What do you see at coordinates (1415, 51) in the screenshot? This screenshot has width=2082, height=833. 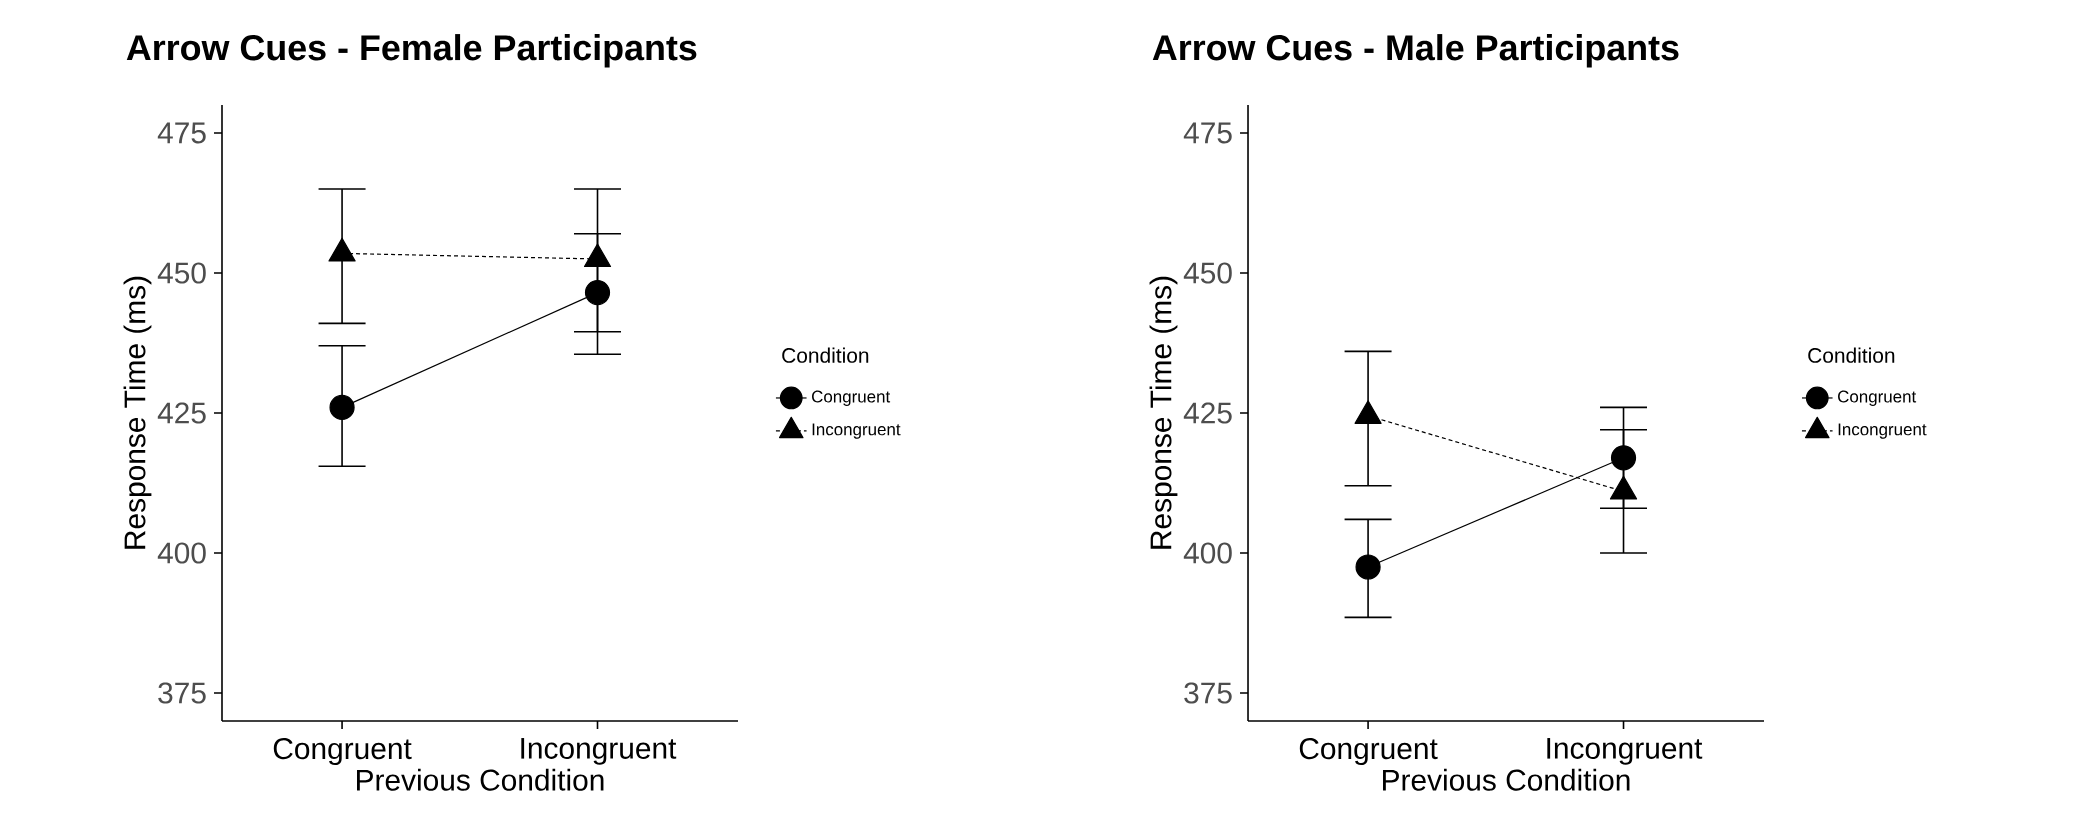 I see `chart-title: Arrow Cues - Male Participants` at bounding box center [1415, 51].